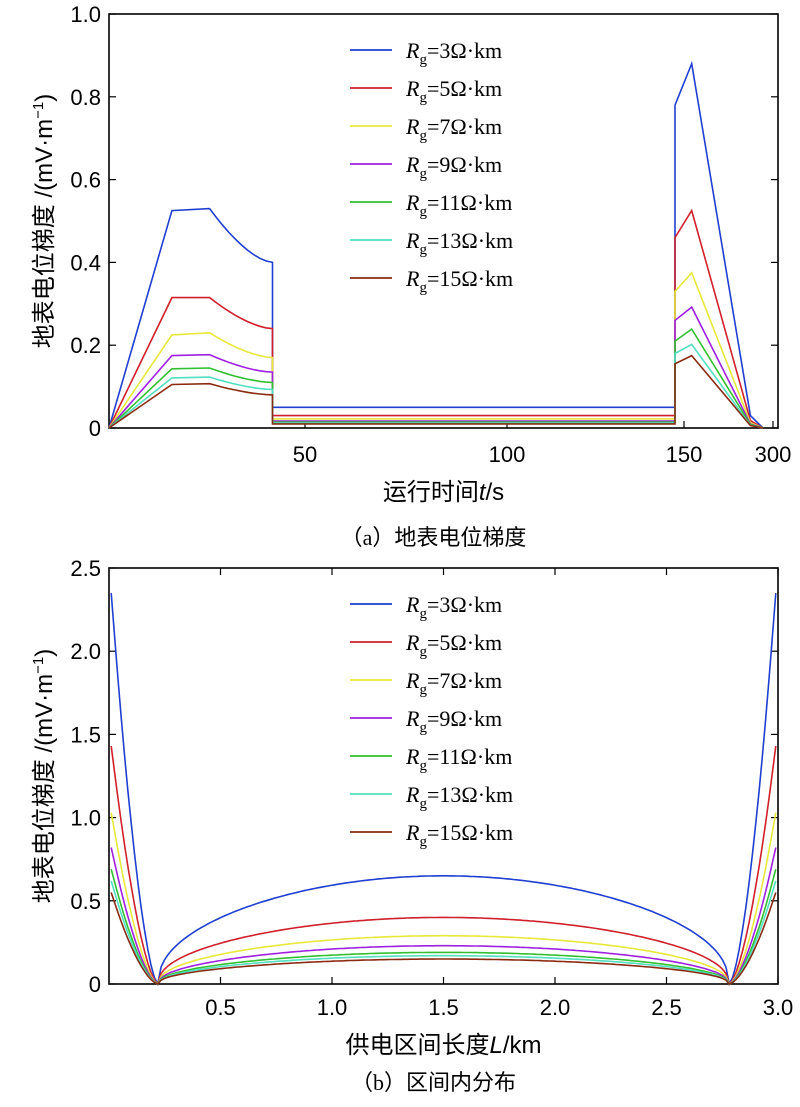 The width and height of the screenshot is (800, 1107). What do you see at coordinates (433, 1082) in the screenshot?
I see `chart-caption: （b）区间内分布` at bounding box center [433, 1082].